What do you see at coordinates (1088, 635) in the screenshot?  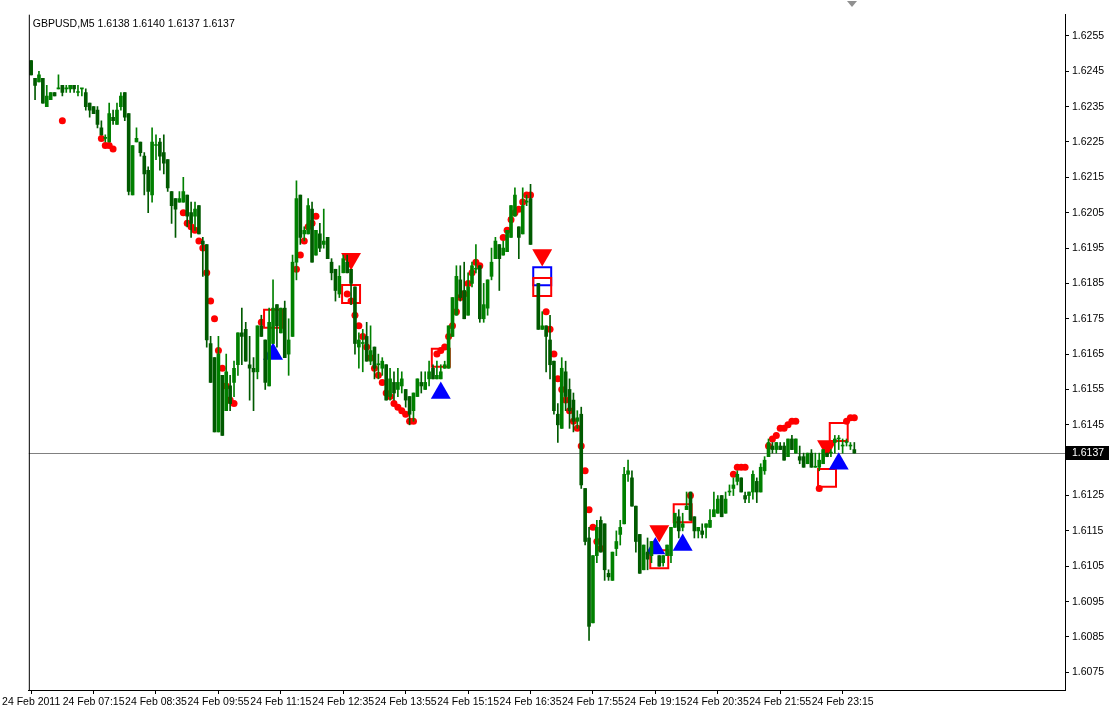 I see `y-tick-label: 1.6085` at bounding box center [1088, 635].